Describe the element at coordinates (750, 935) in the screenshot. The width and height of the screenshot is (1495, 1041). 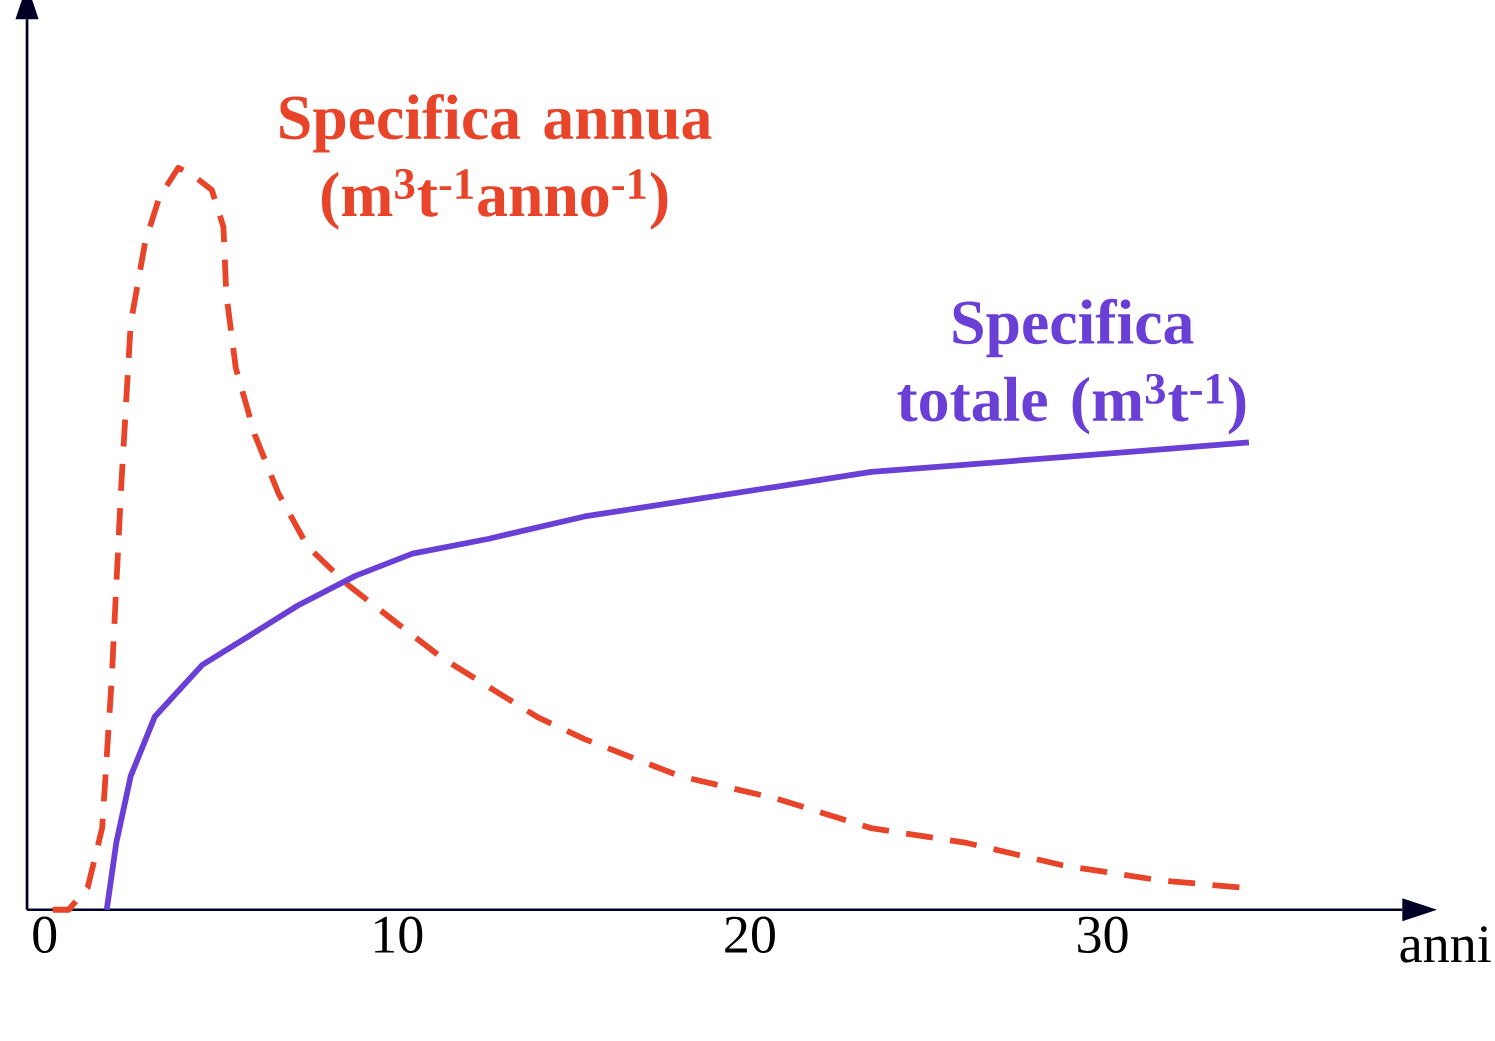
I see `x-tick-label: 20` at that location.